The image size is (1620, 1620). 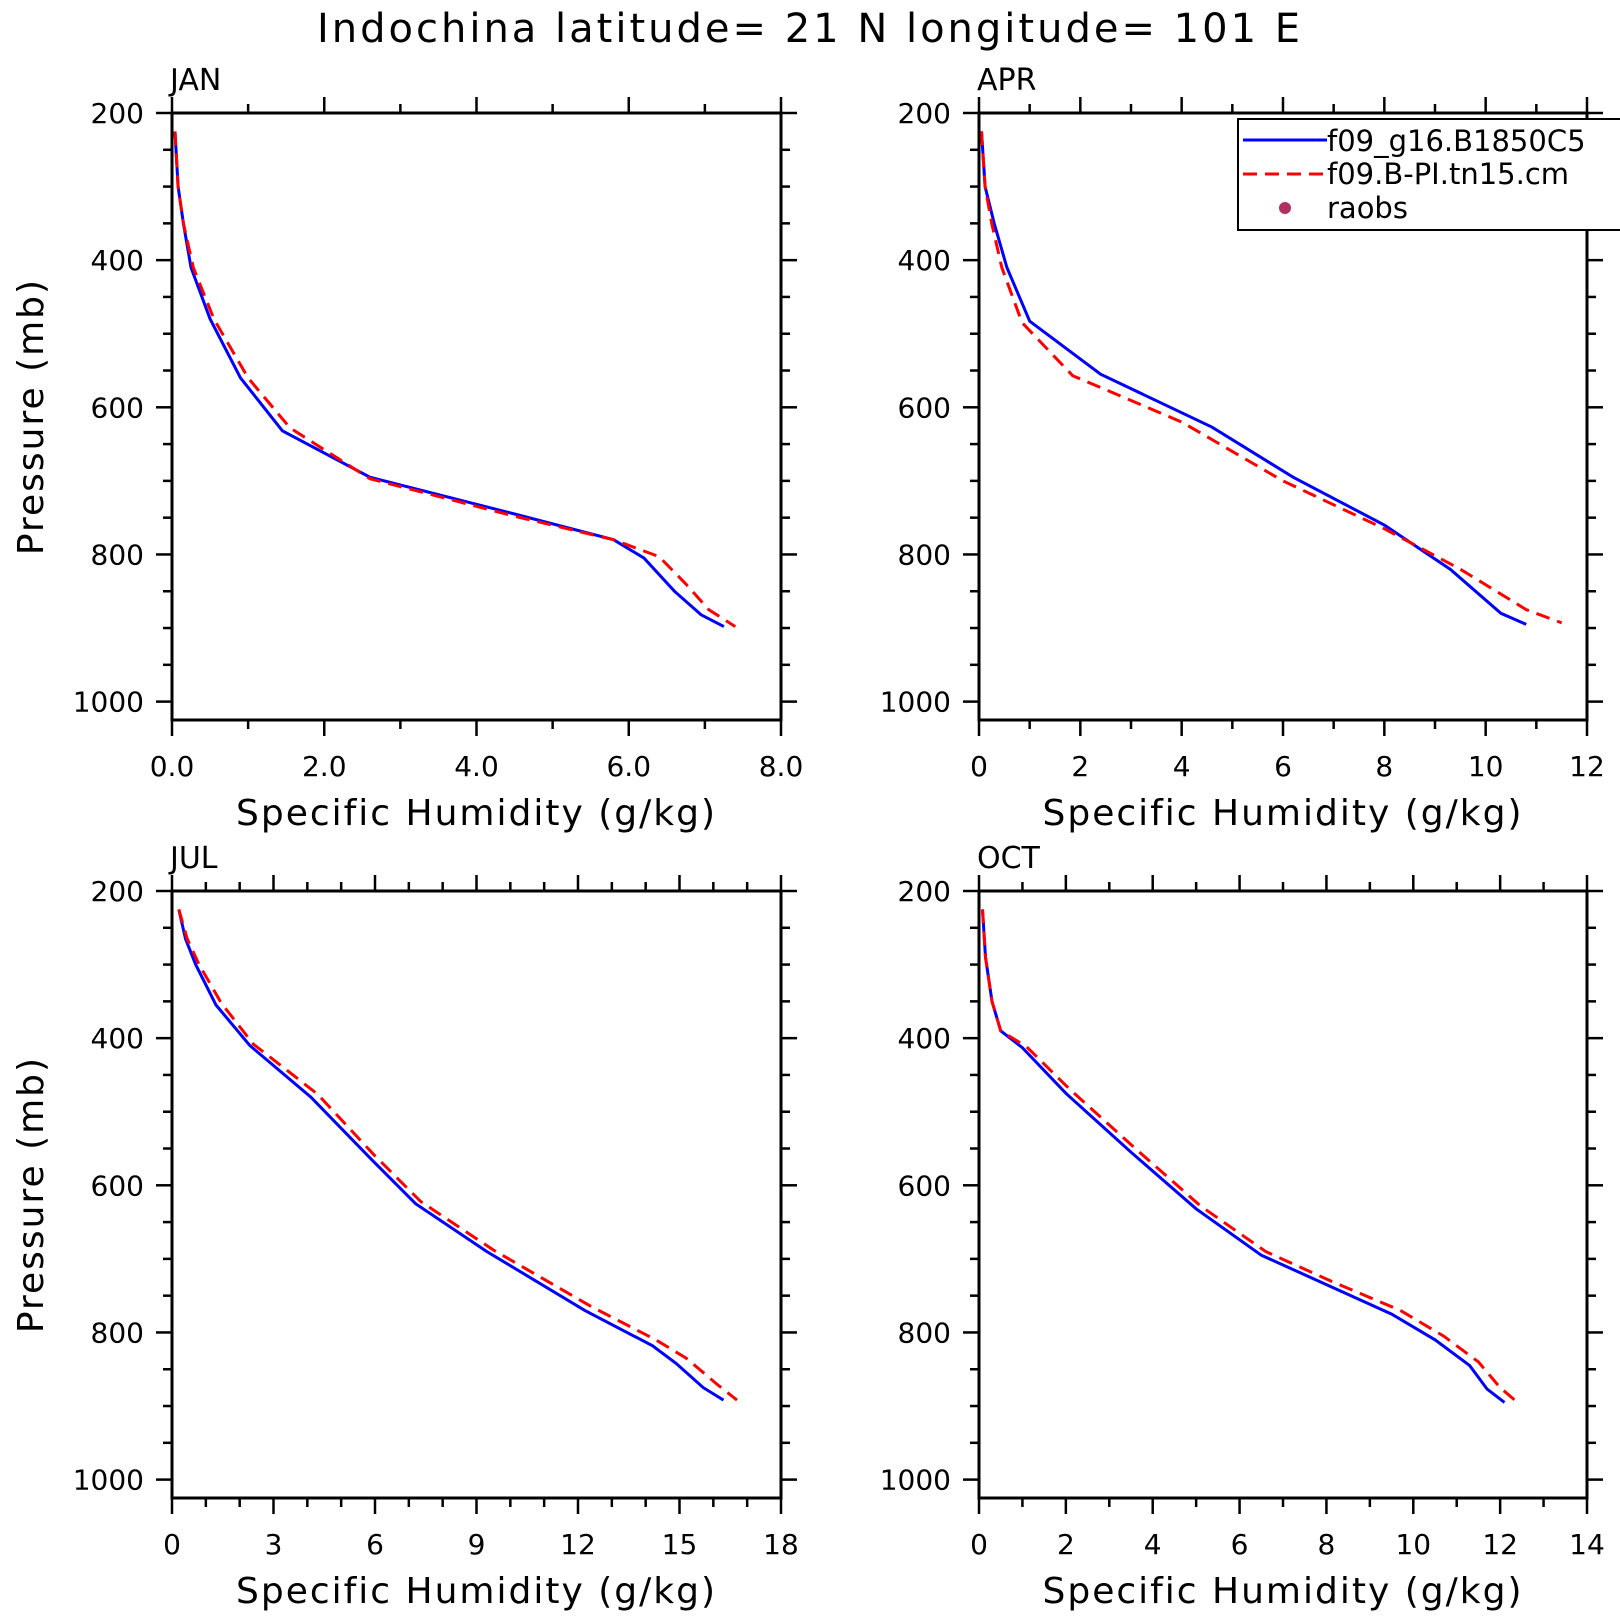 What do you see at coordinates (1006, 80) in the screenshot?
I see `panel-label: APR` at bounding box center [1006, 80].